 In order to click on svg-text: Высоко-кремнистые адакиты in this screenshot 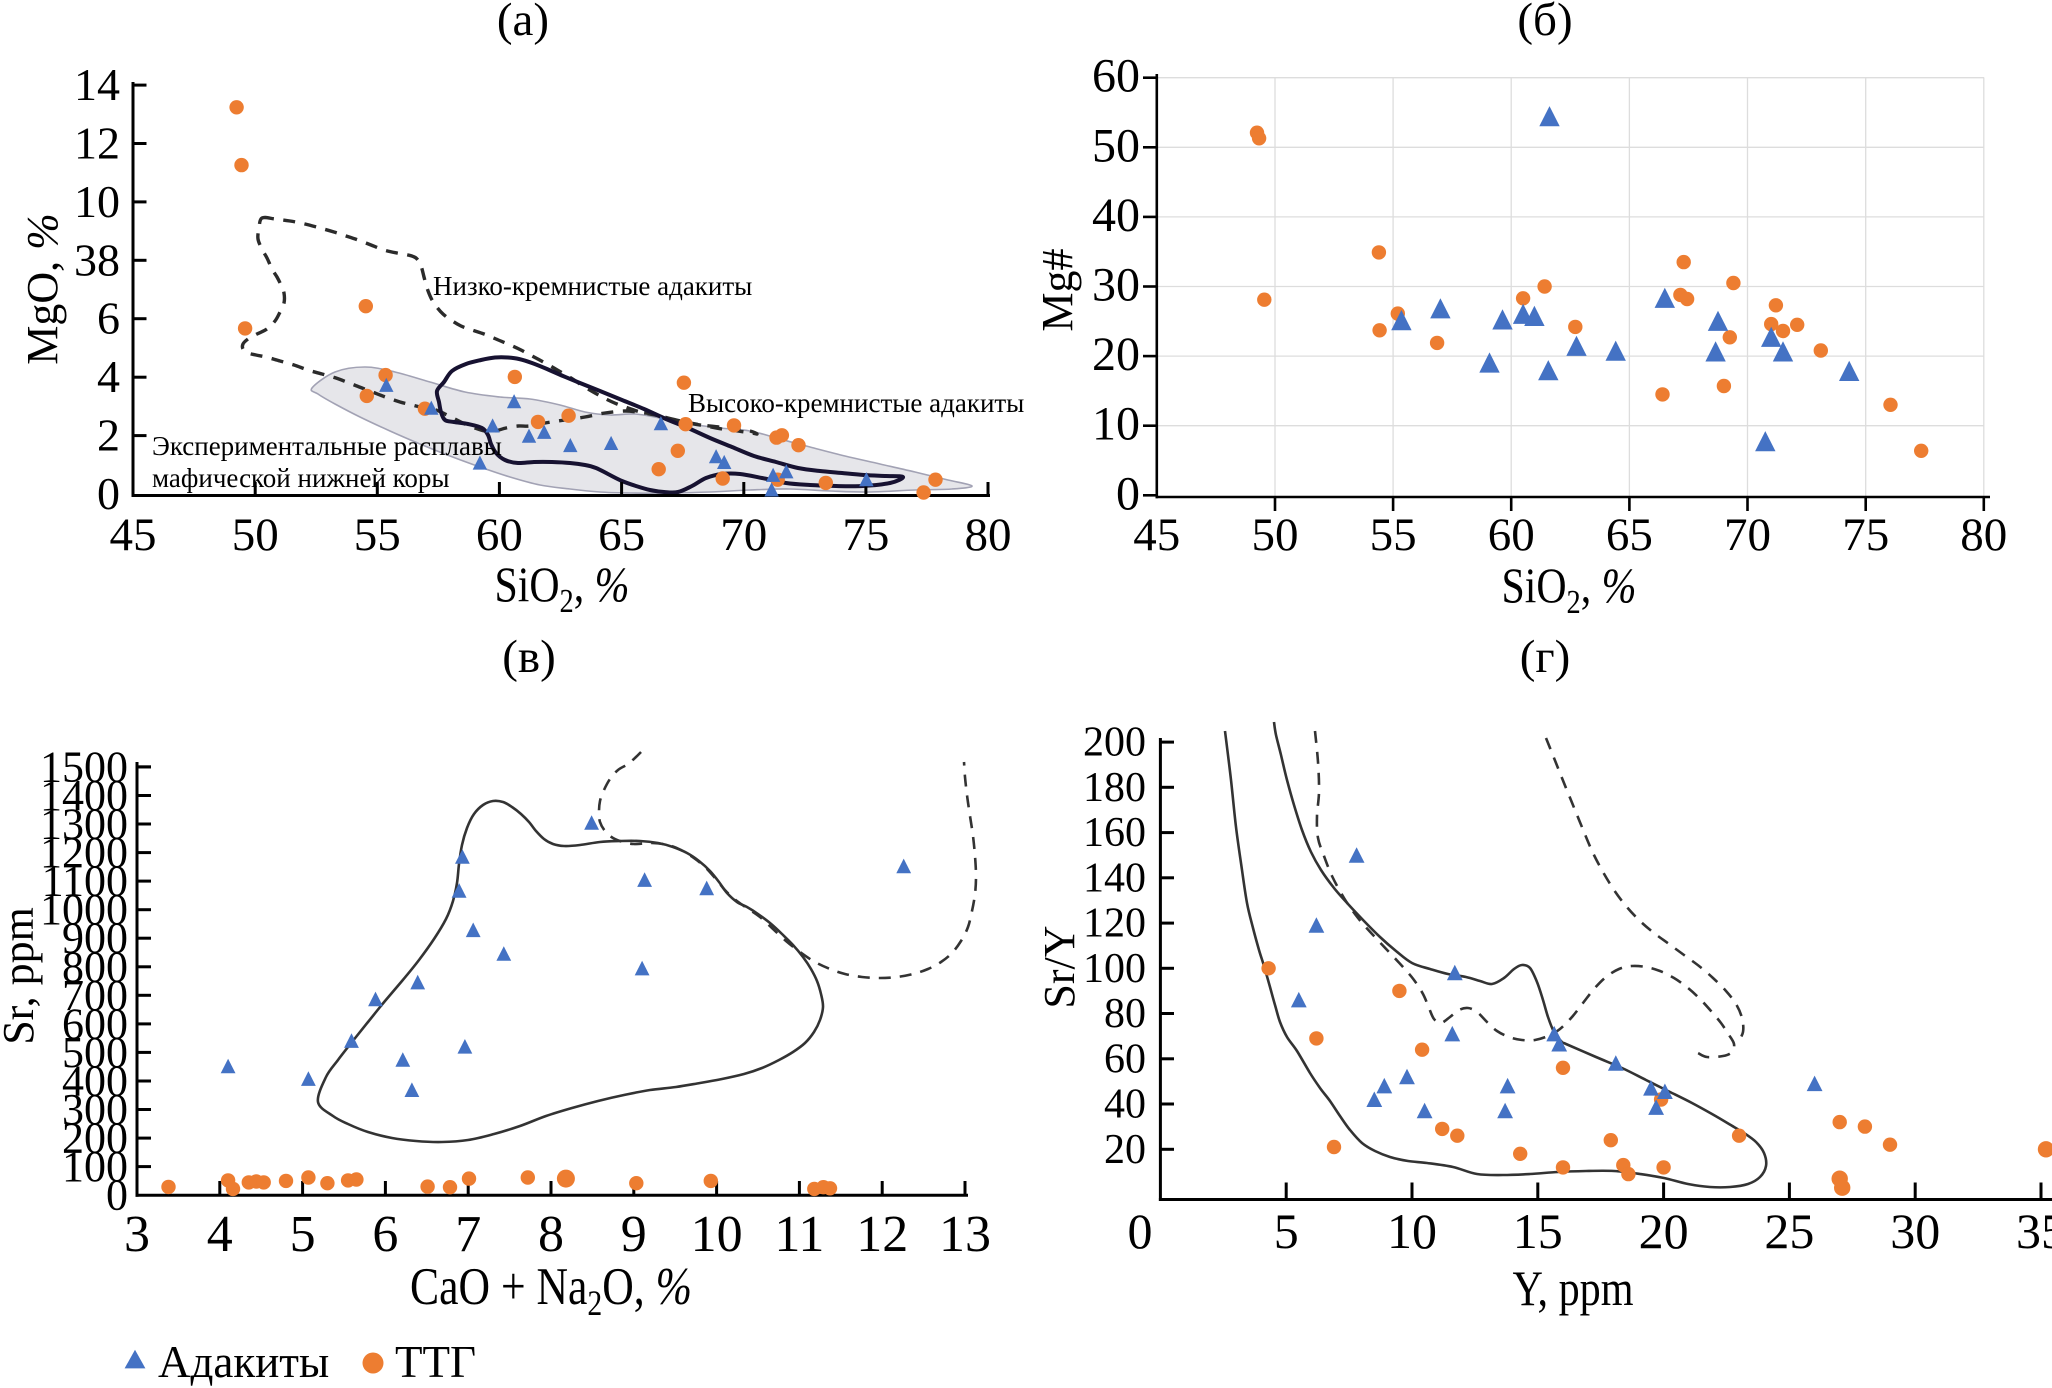, I will do `click(856, 403)`.